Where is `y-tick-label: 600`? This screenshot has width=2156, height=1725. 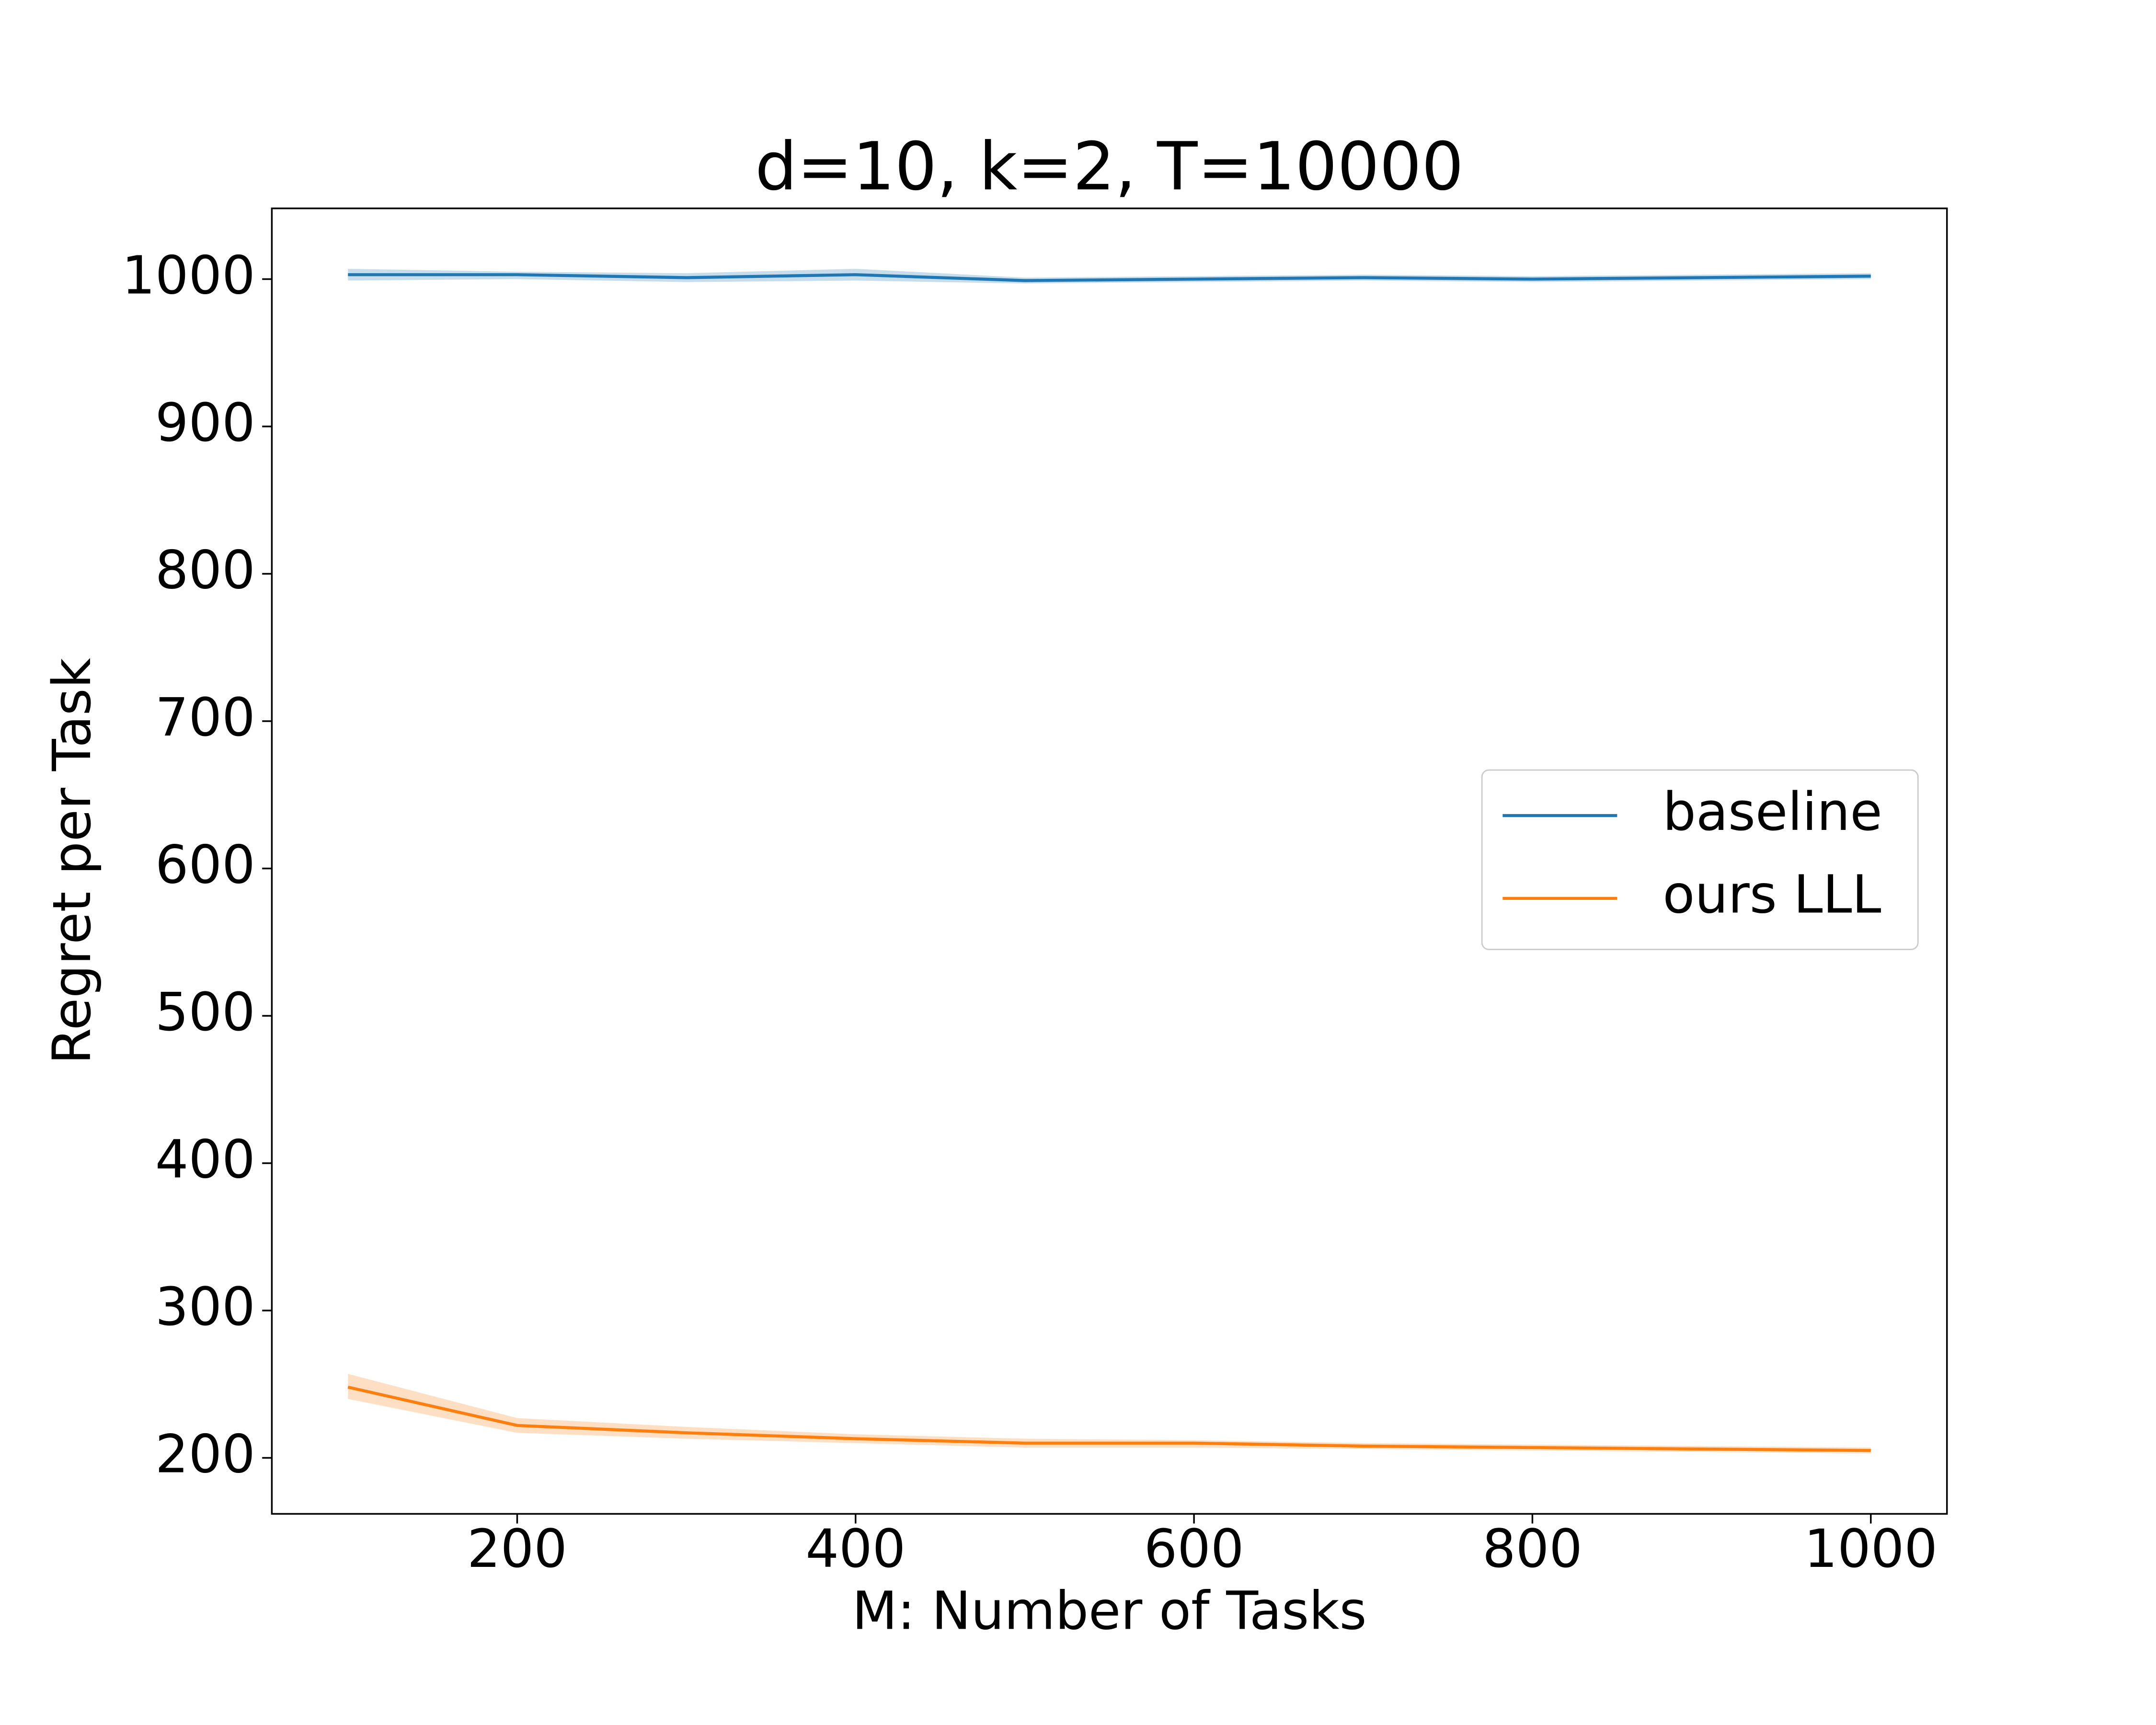
y-tick-label: 600 is located at coordinates (205, 864).